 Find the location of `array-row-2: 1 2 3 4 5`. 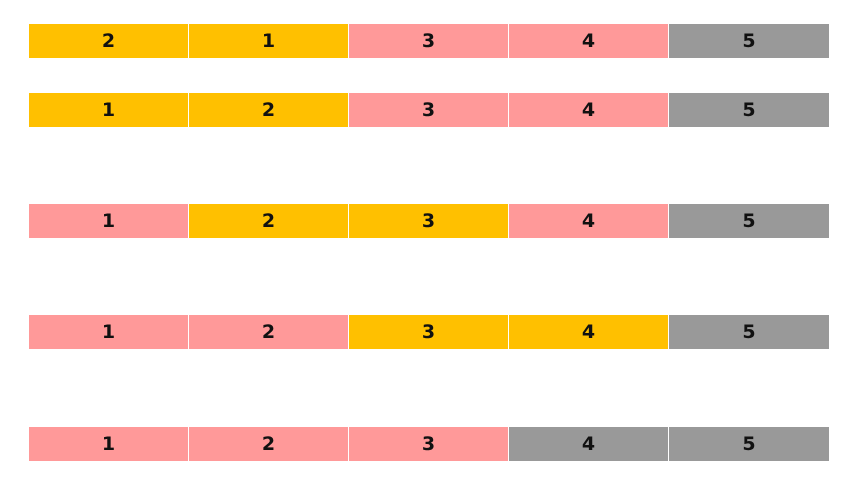

array-row-2: 1 2 3 4 5 is located at coordinates (429, 110).